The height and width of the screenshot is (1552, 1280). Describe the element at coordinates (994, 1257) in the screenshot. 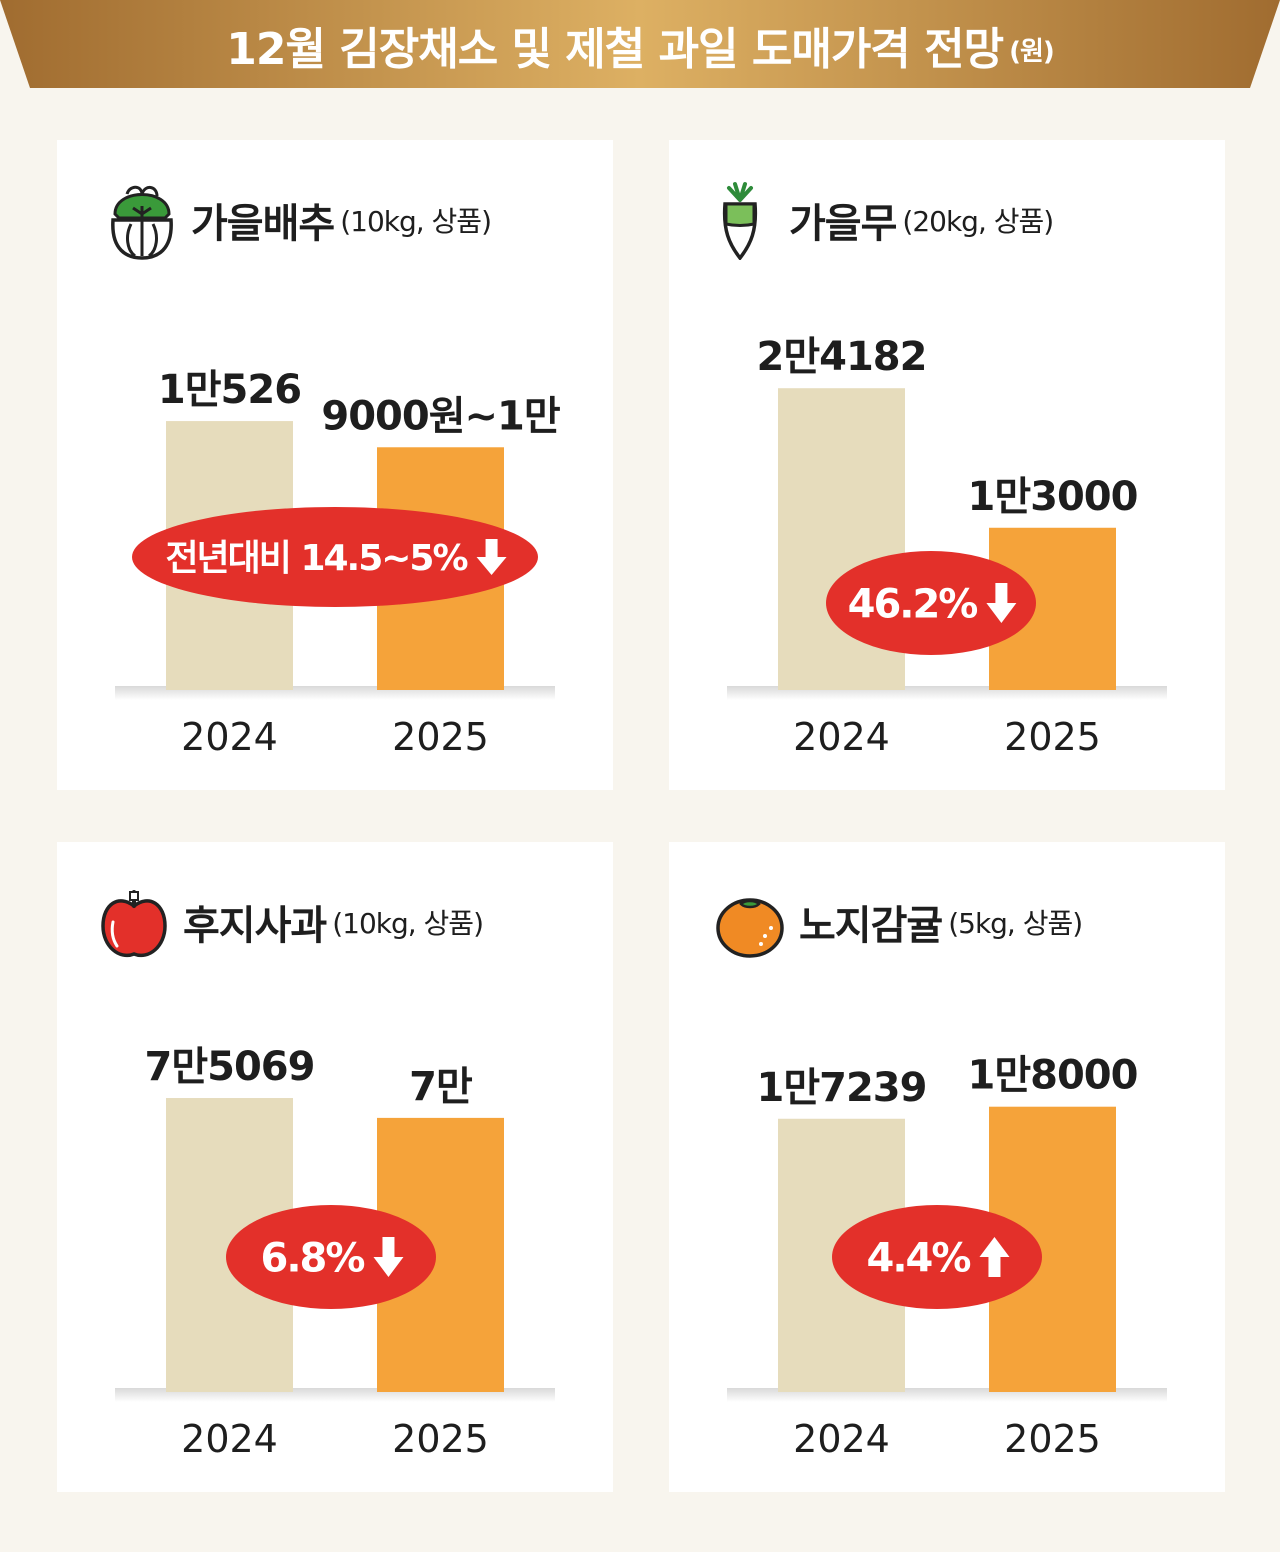

I see `arrow-up-icon` at that location.